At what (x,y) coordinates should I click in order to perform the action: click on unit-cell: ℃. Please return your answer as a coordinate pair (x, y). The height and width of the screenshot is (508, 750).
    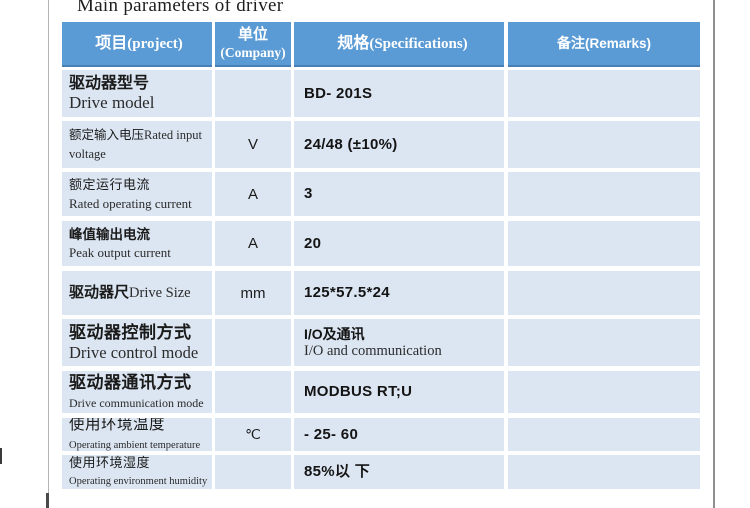
    Looking at the image, I should click on (253, 434).